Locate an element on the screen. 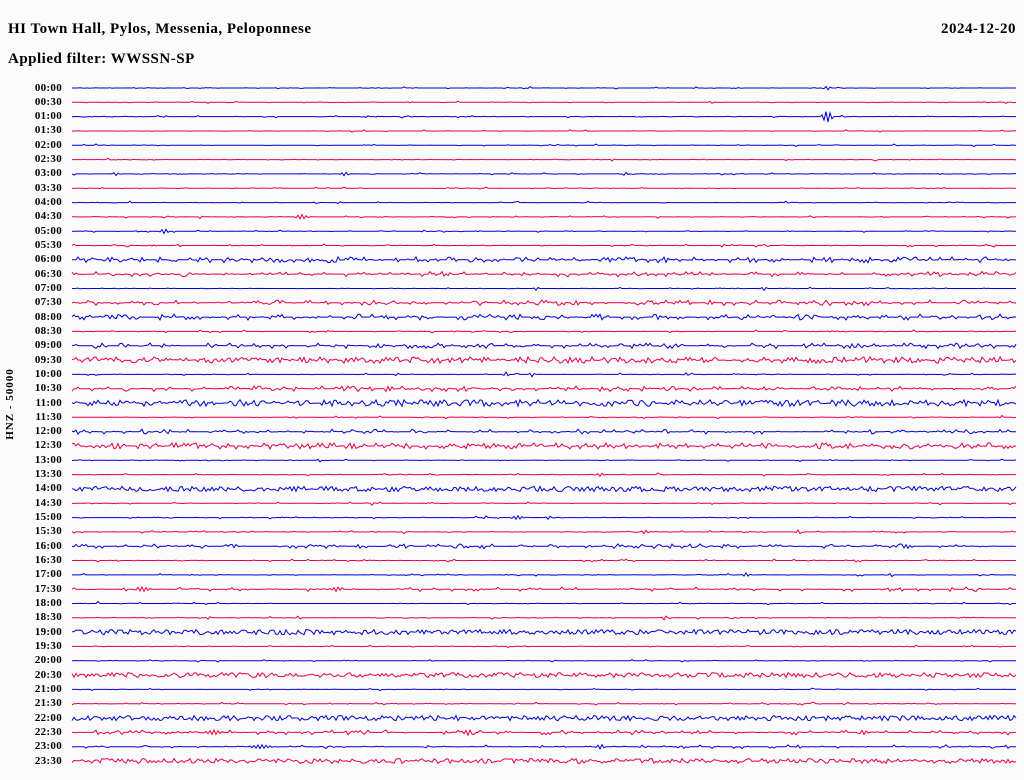  trace-row-2030 is located at coordinates (544, 675).